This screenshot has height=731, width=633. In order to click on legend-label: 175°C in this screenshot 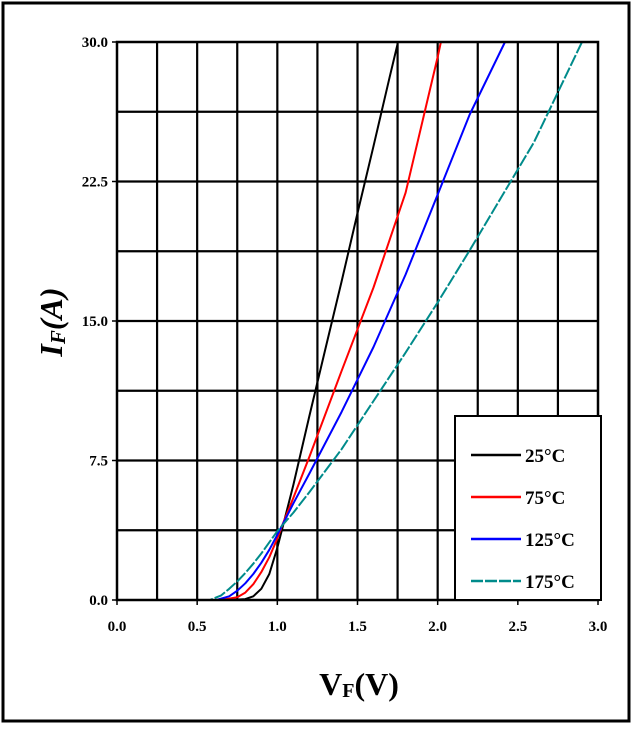, I will do `click(550, 582)`.